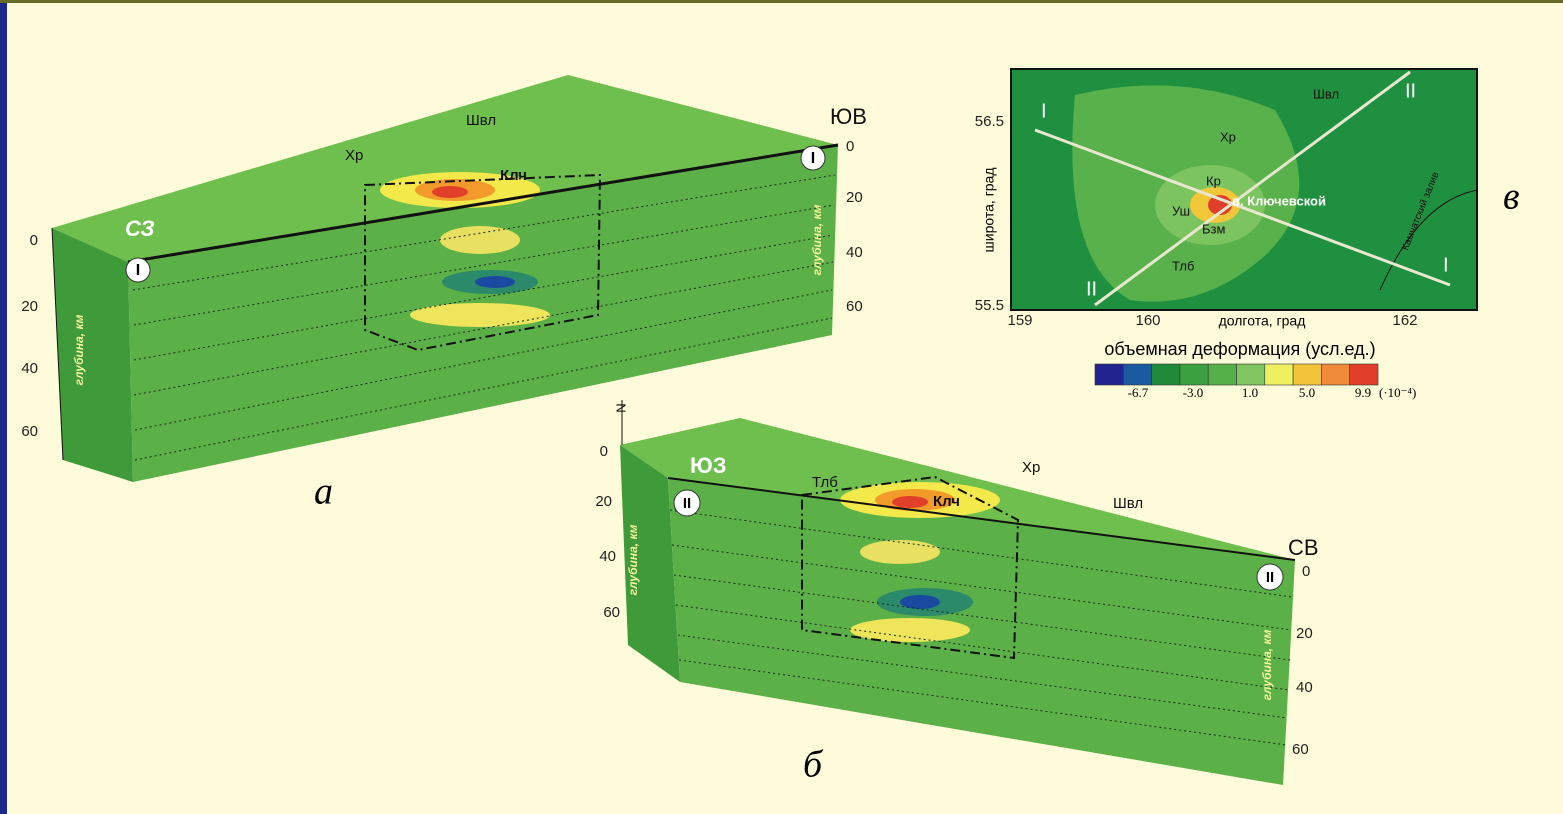 This screenshot has width=1563, height=814. I want to click on colorbar-tick: 9.9, so click(1363, 392).